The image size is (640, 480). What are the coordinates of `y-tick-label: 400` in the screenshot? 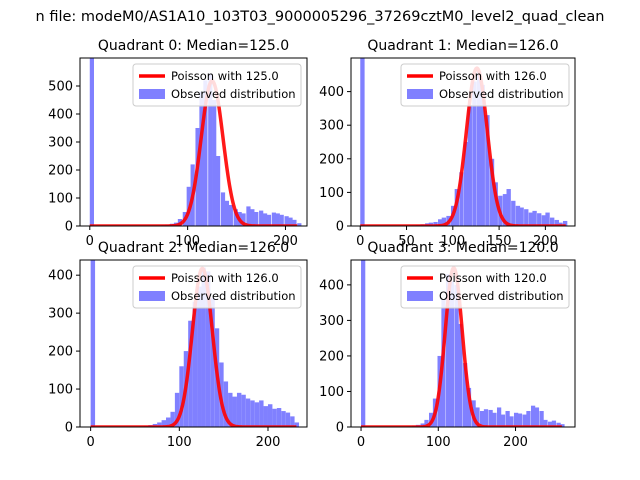 It's located at (331, 92).